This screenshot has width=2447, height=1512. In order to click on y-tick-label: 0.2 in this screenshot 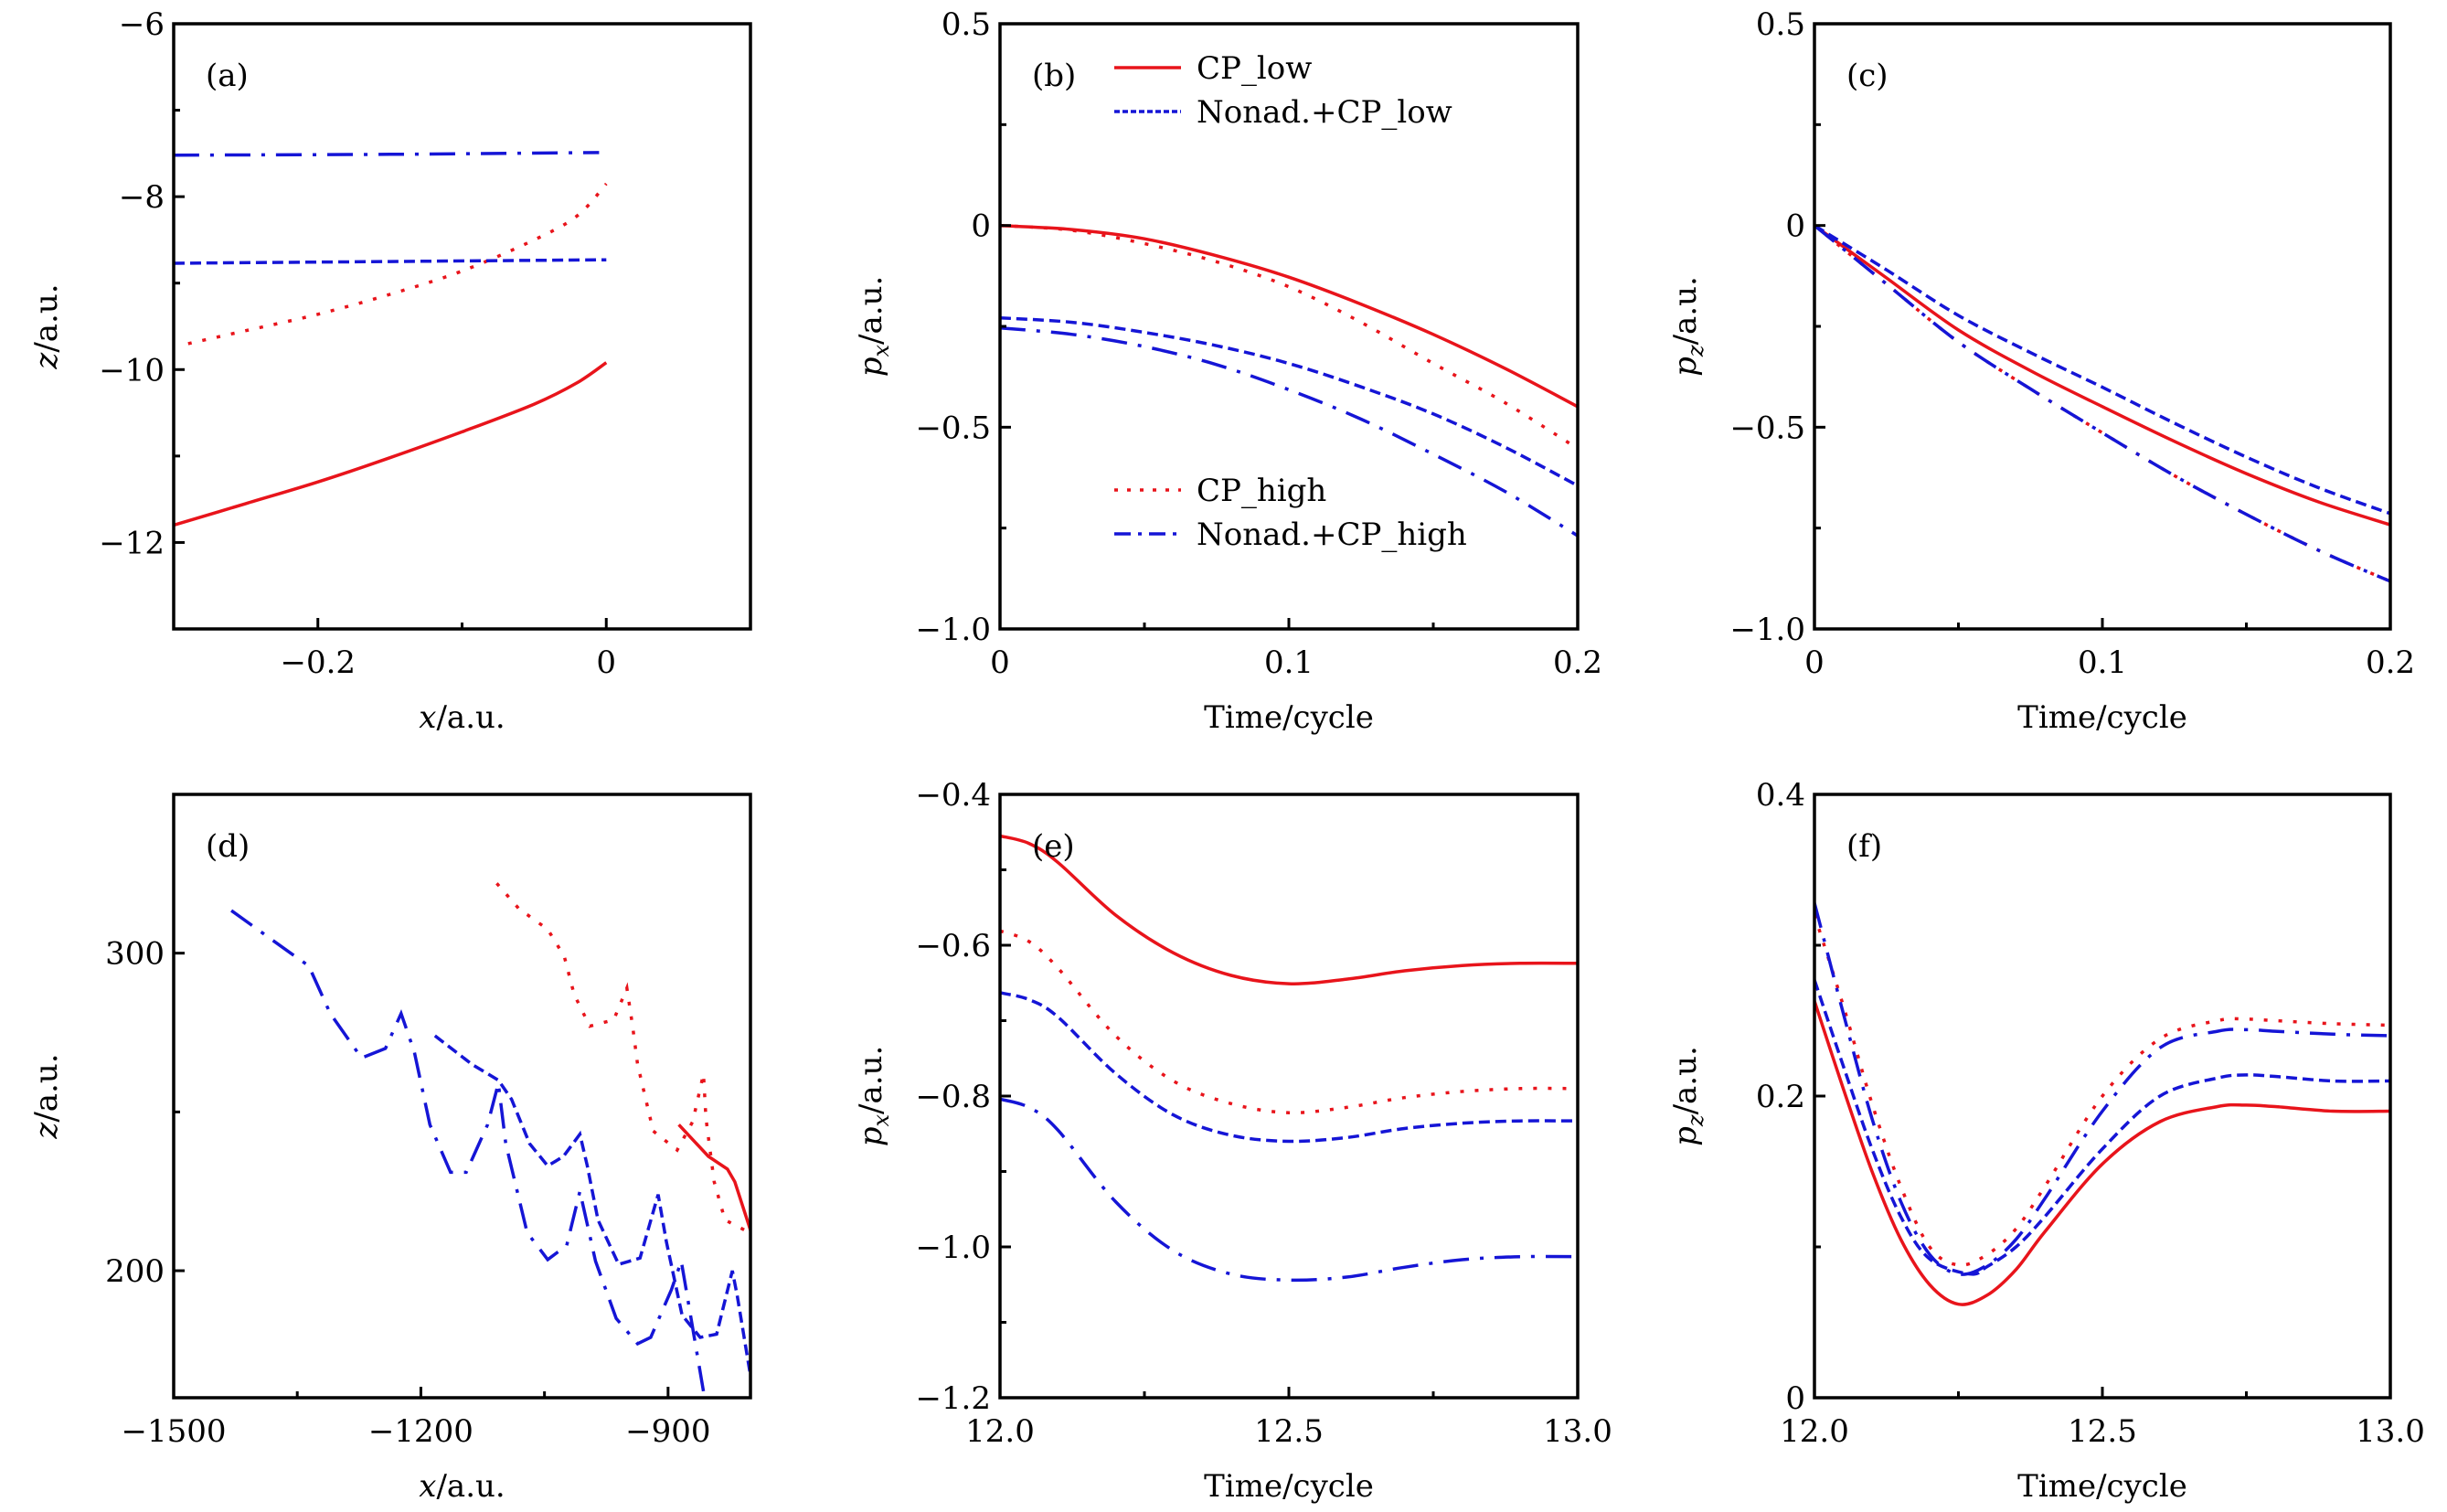, I will do `click(1780, 1097)`.